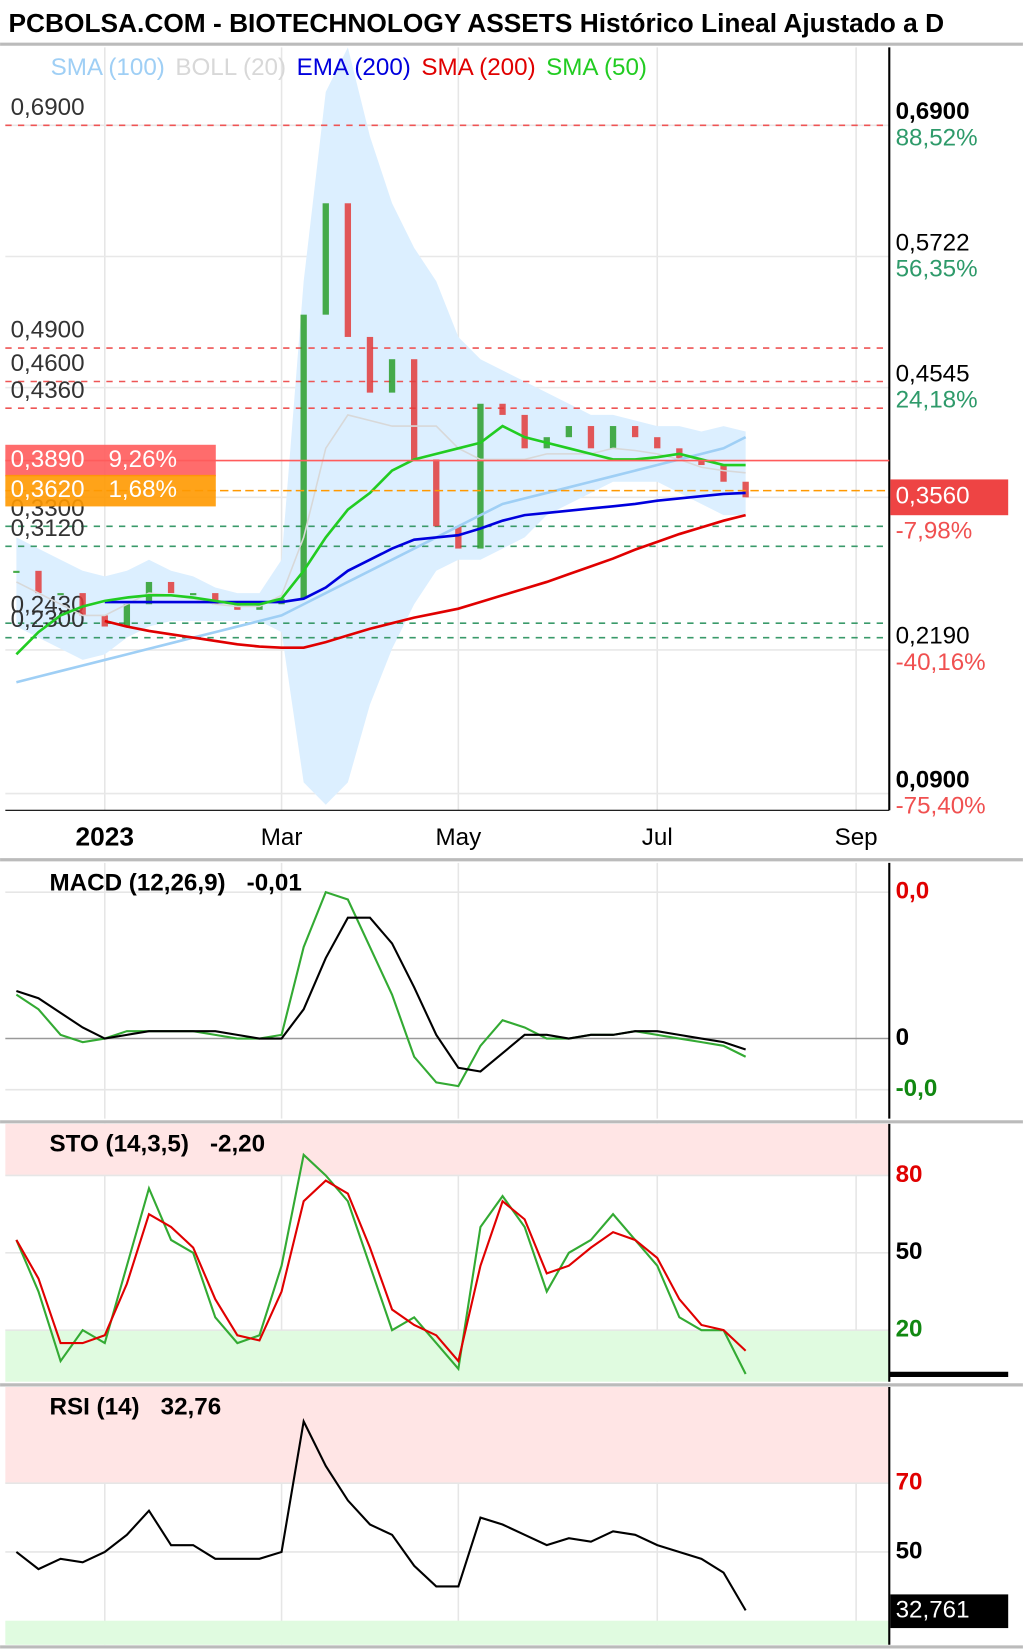  I want to click on panel-value: -2,20, so click(237, 1143).